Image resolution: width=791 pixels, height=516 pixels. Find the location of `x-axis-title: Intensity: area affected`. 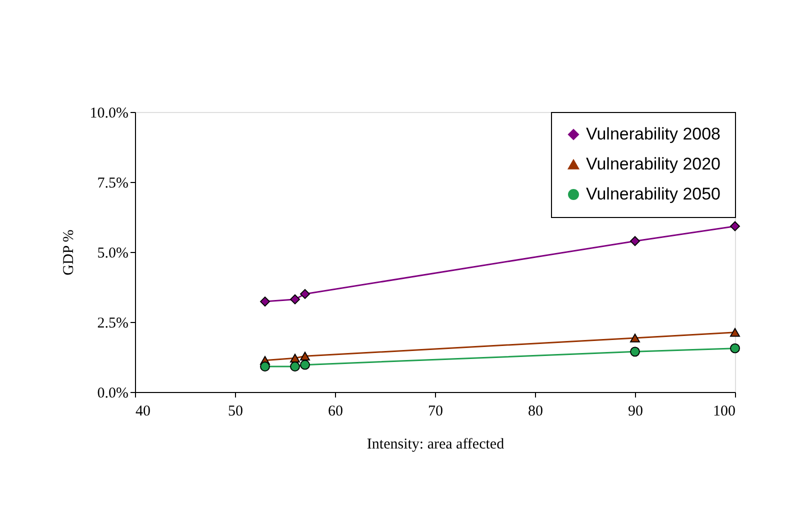

x-axis-title: Intensity: area affected is located at coordinates (435, 444).